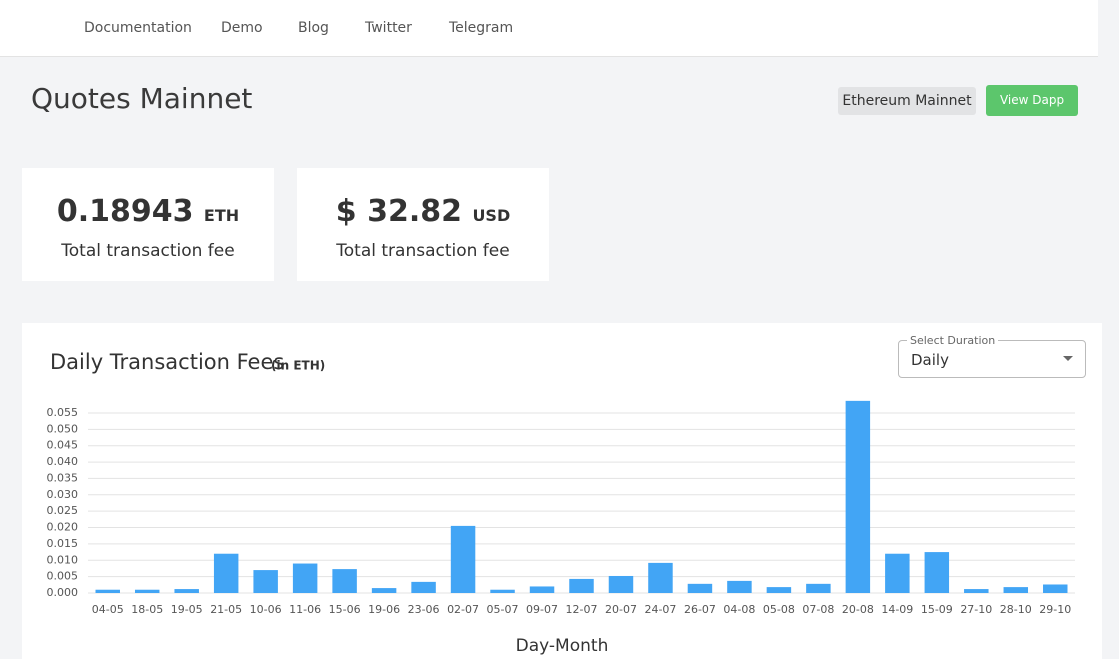 The height and width of the screenshot is (659, 1119). What do you see at coordinates (1055, 609) in the screenshot?
I see `x-tick-label: 29-10` at bounding box center [1055, 609].